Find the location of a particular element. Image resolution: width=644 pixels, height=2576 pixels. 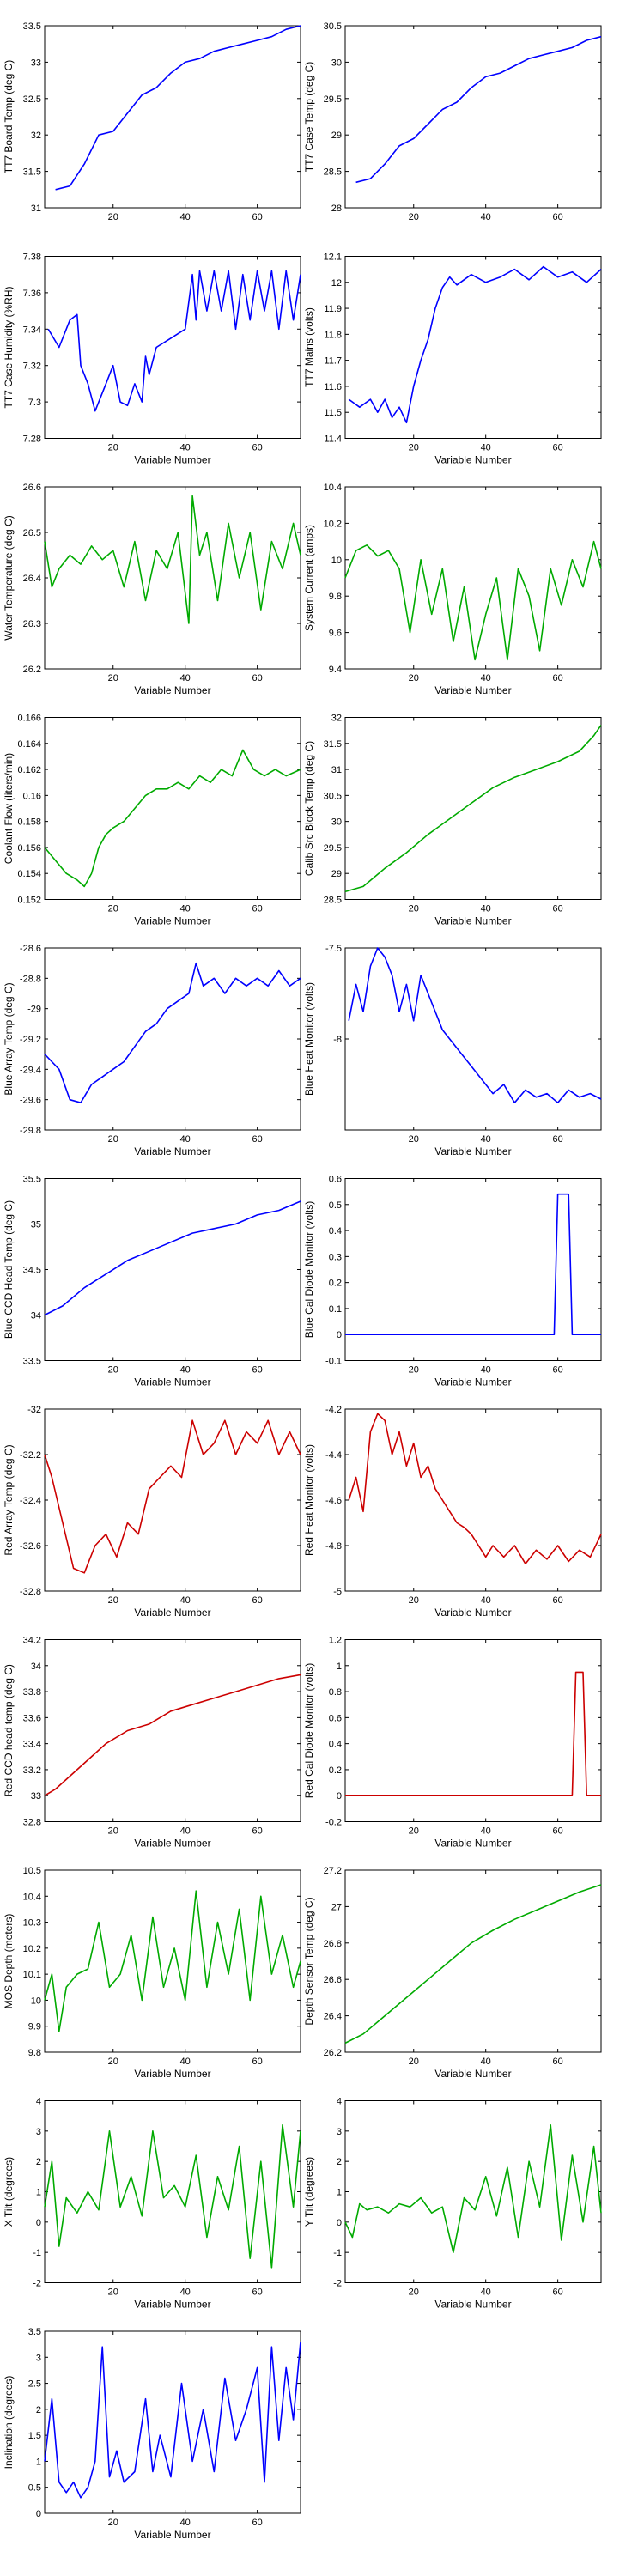

y-tick-label: 3.5 is located at coordinates (34, 2332).